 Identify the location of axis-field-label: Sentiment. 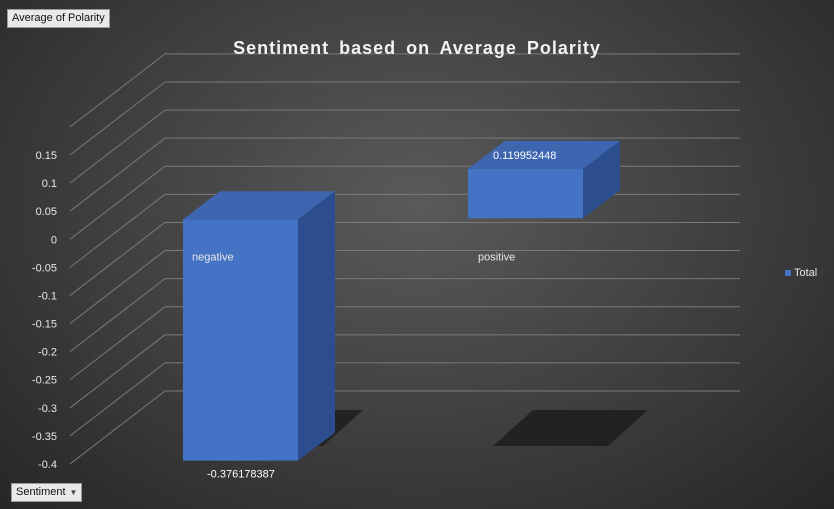
(41, 492).